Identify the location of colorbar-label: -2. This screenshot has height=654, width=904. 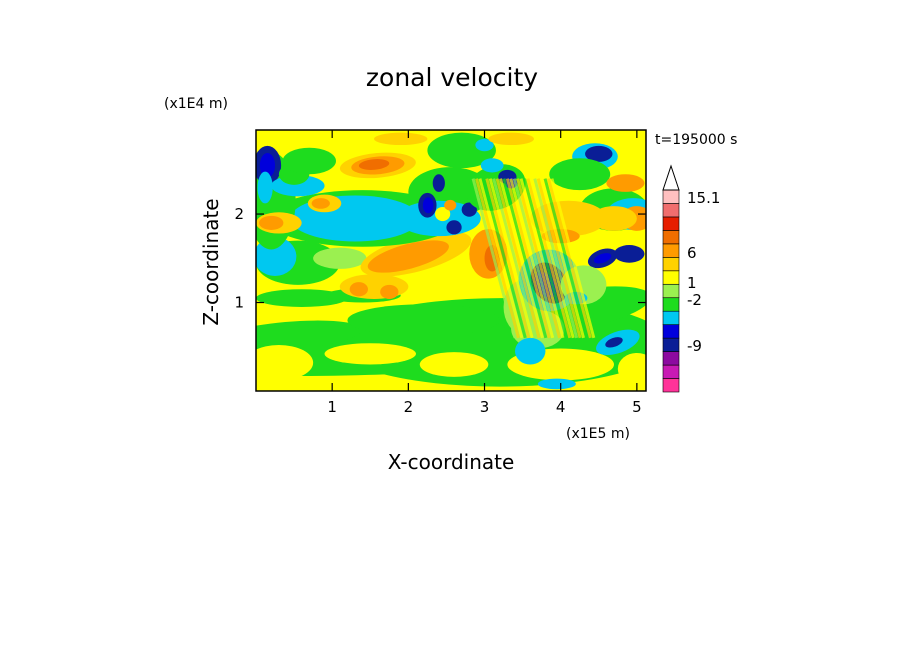
(694, 300).